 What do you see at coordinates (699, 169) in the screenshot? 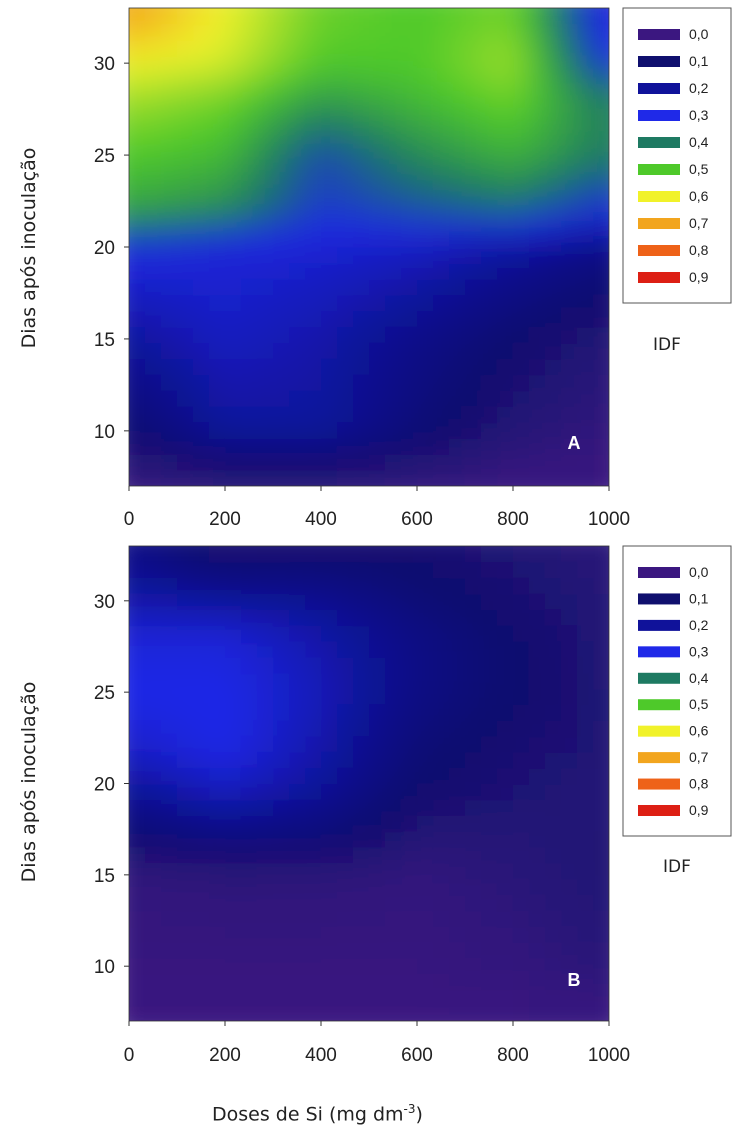
I see `legend-label: 0,5` at bounding box center [699, 169].